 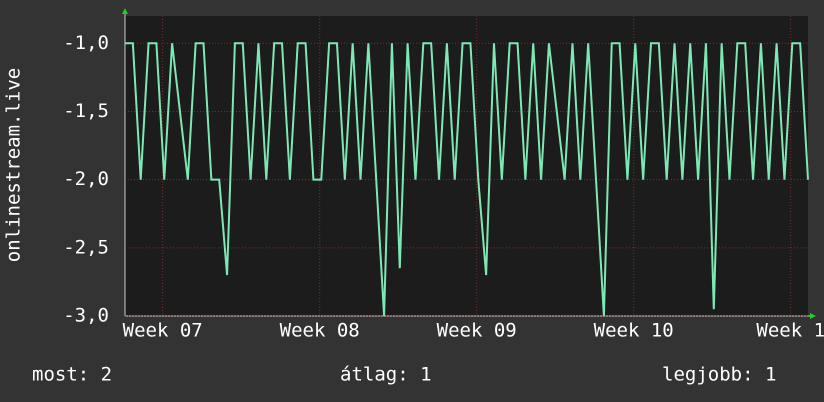 What do you see at coordinates (86, 179) in the screenshot?
I see `y-tick-label: -2,0` at bounding box center [86, 179].